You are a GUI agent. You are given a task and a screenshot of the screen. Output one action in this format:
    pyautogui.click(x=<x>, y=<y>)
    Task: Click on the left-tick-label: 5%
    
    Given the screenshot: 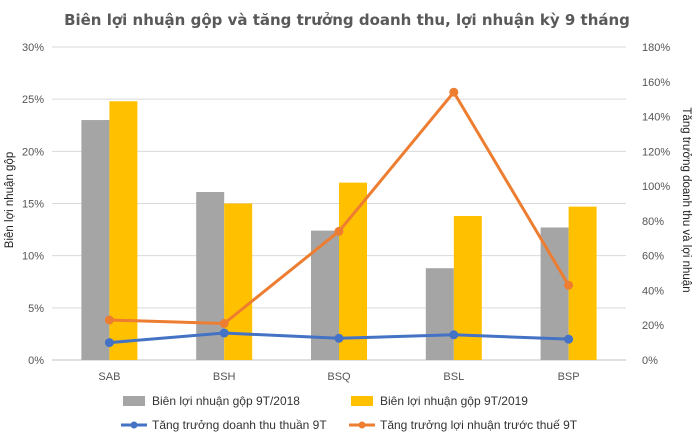 What is the action you would take?
    pyautogui.click(x=36, y=309)
    